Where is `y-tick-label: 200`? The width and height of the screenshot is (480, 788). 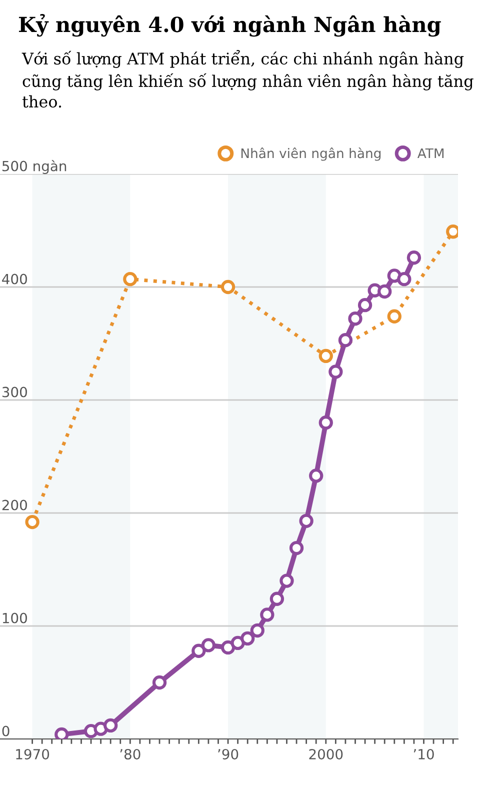 y-tick-label: 200 is located at coordinates (14, 505).